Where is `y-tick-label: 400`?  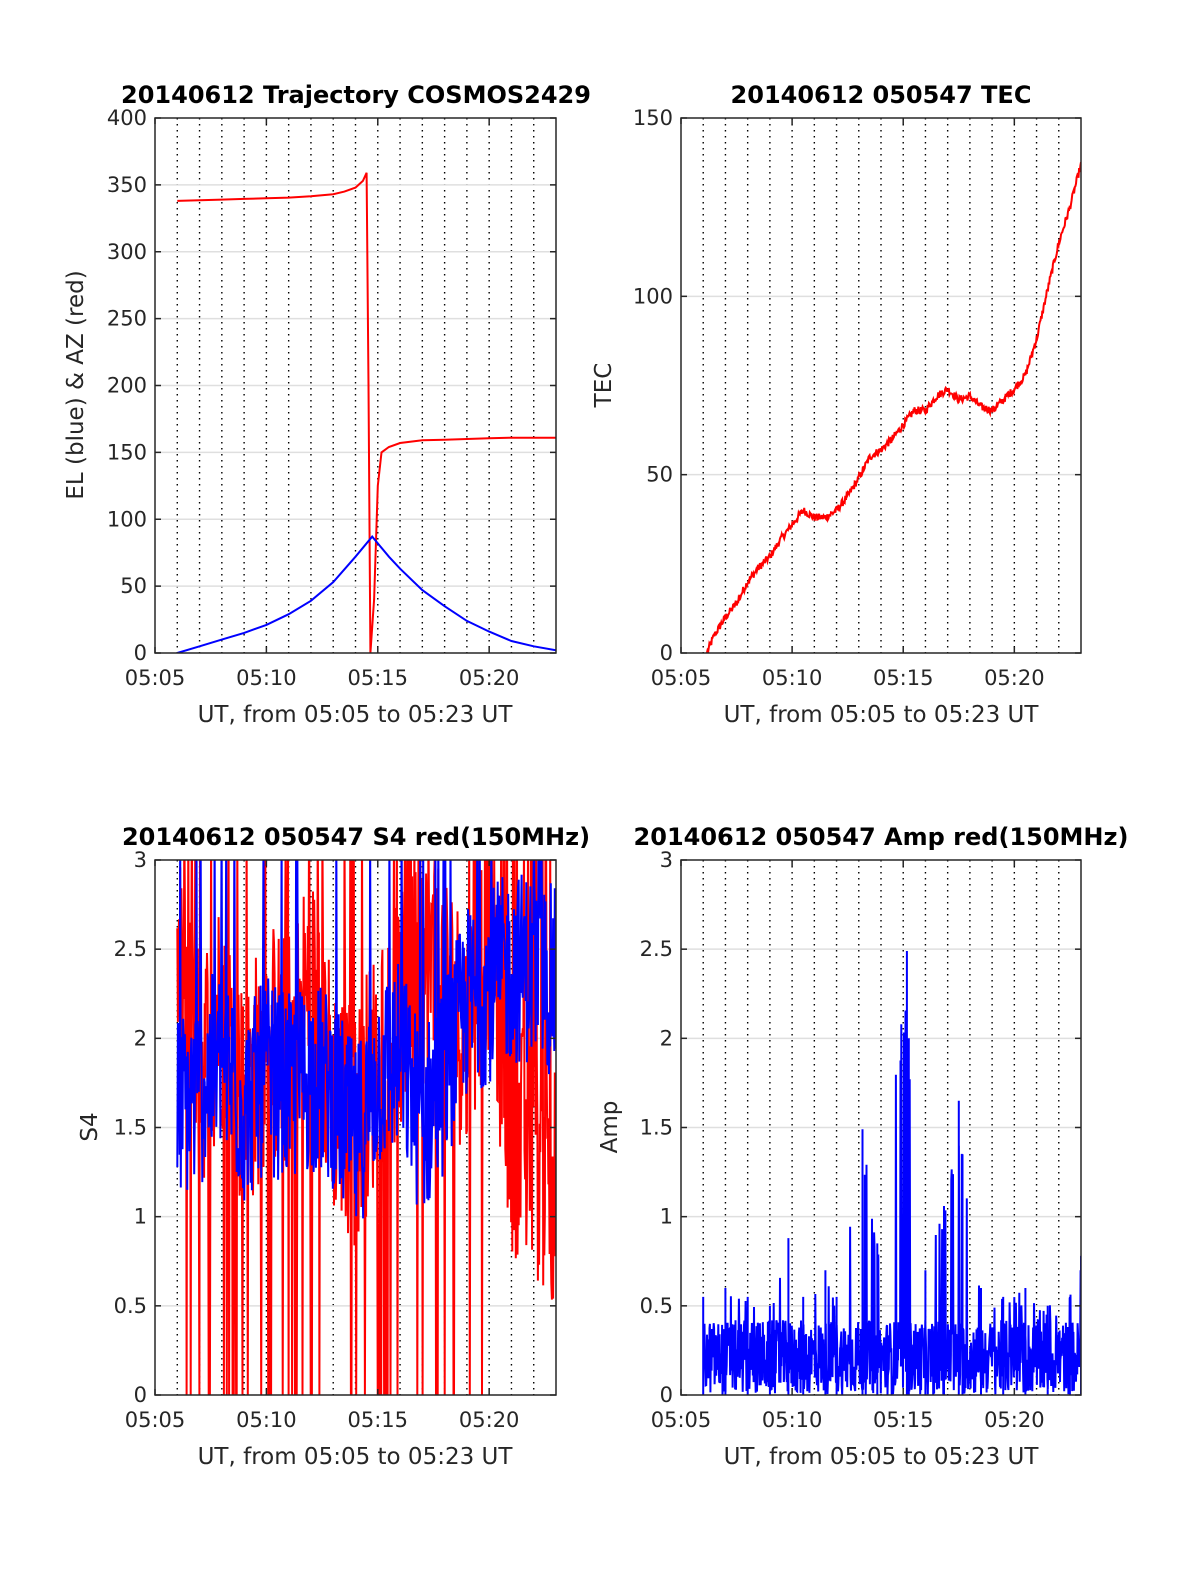
y-tick-label: 400 is located at coordinates (127, 118).